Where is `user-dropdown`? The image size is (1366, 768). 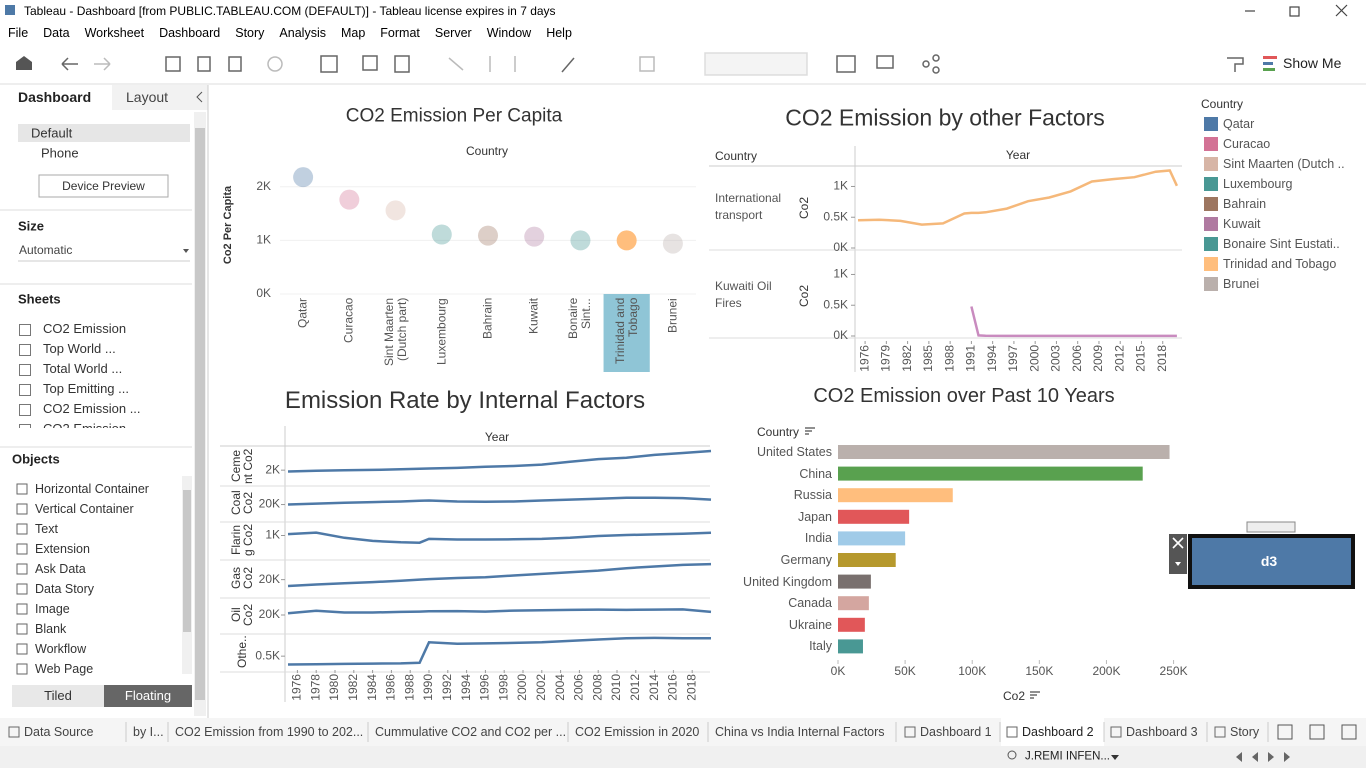
user-dropdown is located at coordinates (1115, 757).